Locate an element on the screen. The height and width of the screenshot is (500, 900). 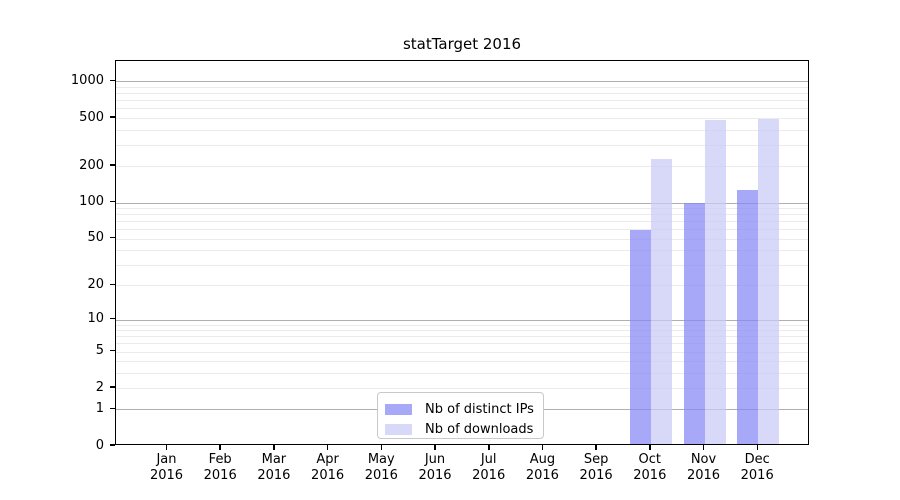
bar-nb-of-distinct-ips-nov-2016 is located at coordinates (694, 323).